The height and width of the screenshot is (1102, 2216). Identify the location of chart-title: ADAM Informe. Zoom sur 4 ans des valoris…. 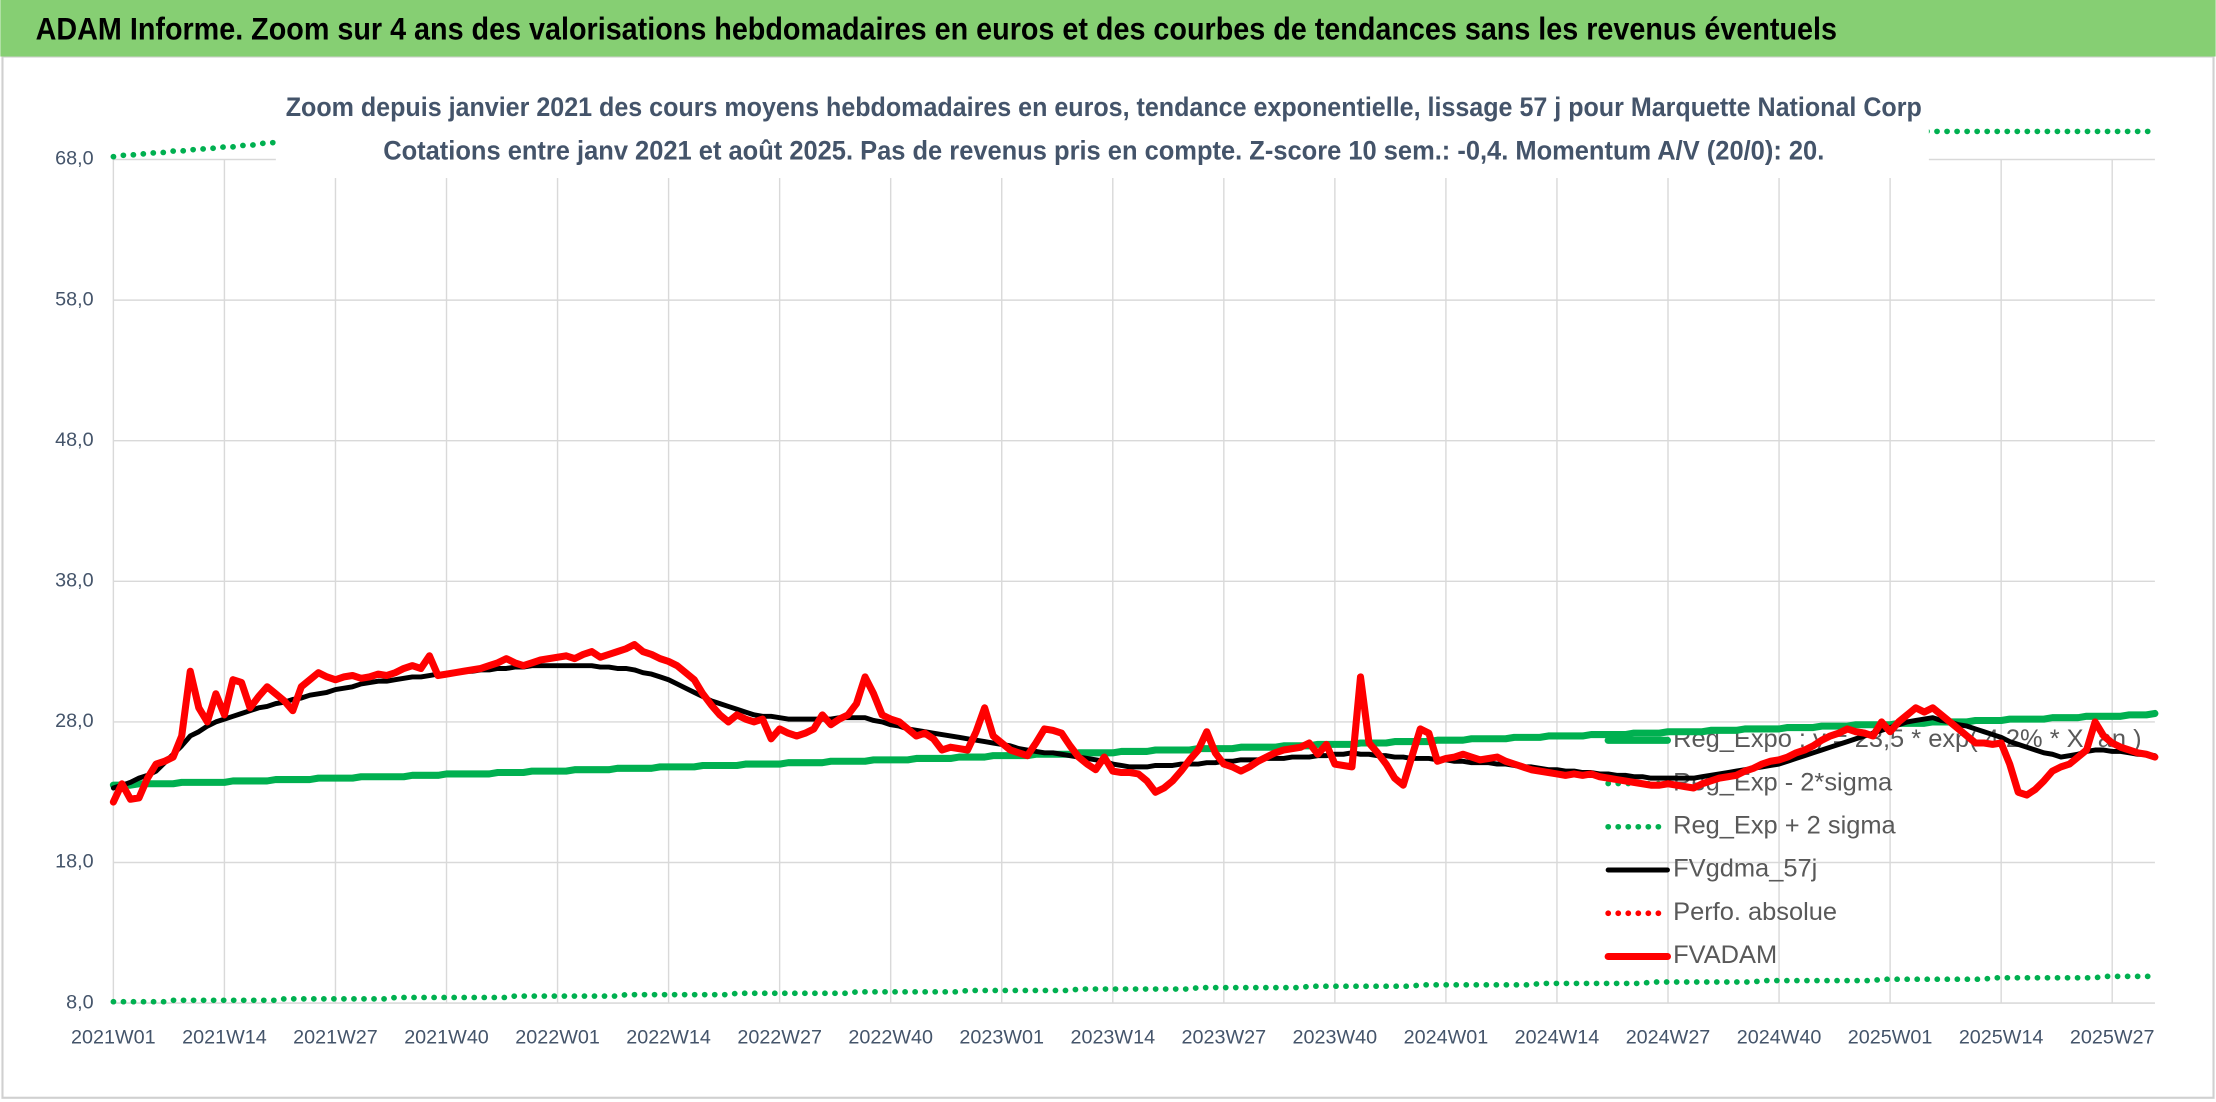
(936, 28).